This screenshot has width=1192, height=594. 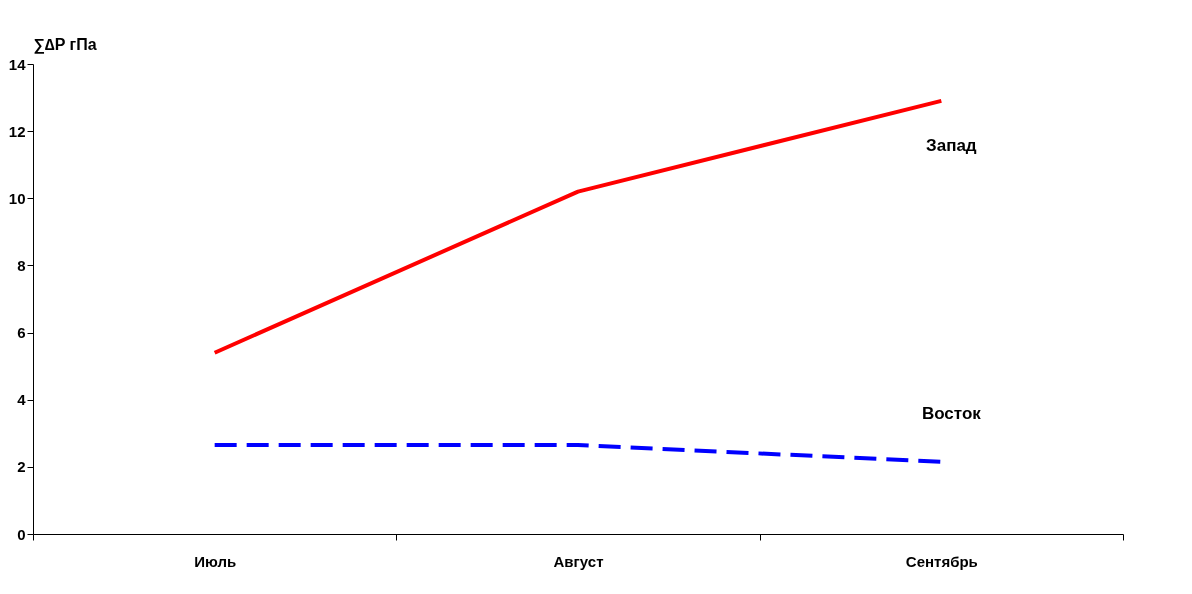 What do you see at coordinates (17, 64) in the screenshot?
I see `y-tick-label: 14` at bounding box center [17, 64].